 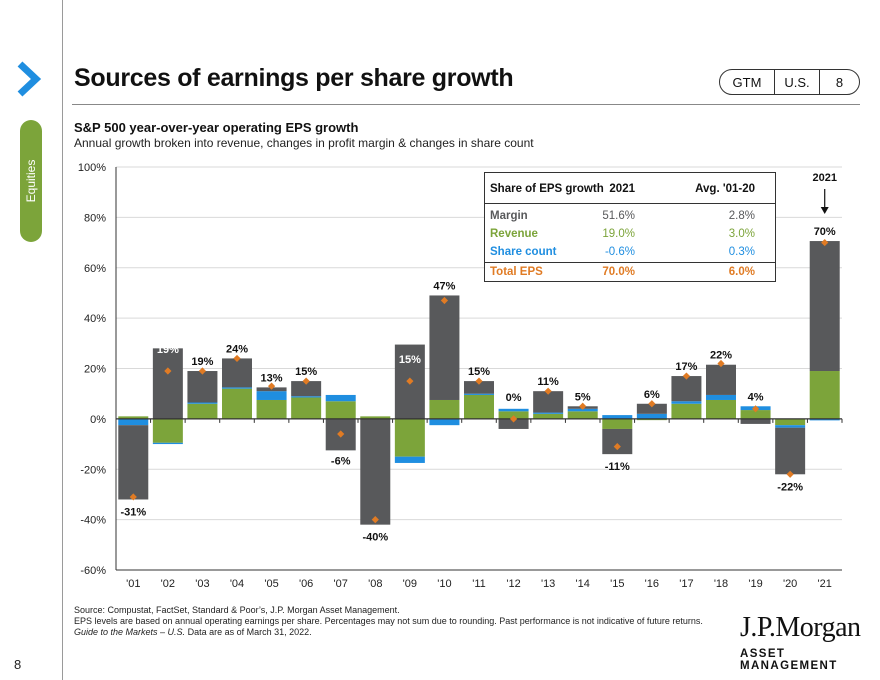 What do you see at coordinates (516, 272) in the screenshot?
I see `table-row-label: Total EPS` at bounding box center [516, 272].